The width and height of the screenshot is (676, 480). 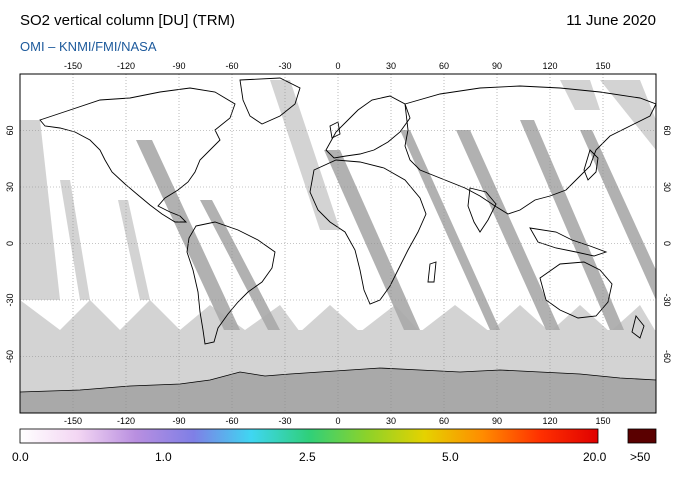 I want to click on southeast-asia-islands, so click(x=568, y=242).